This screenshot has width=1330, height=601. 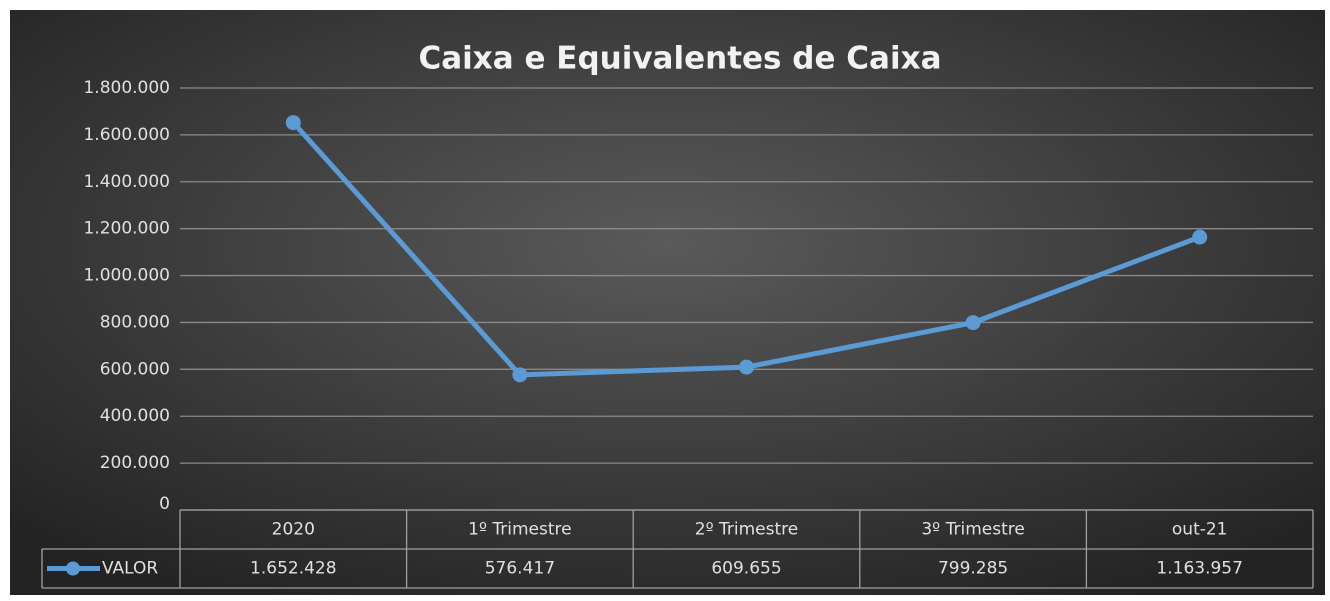 What do you see at coordinates (126, 182) in the screenshot?
I see `y-tick-label: 1.400.000` at bounding box center [126, 182].